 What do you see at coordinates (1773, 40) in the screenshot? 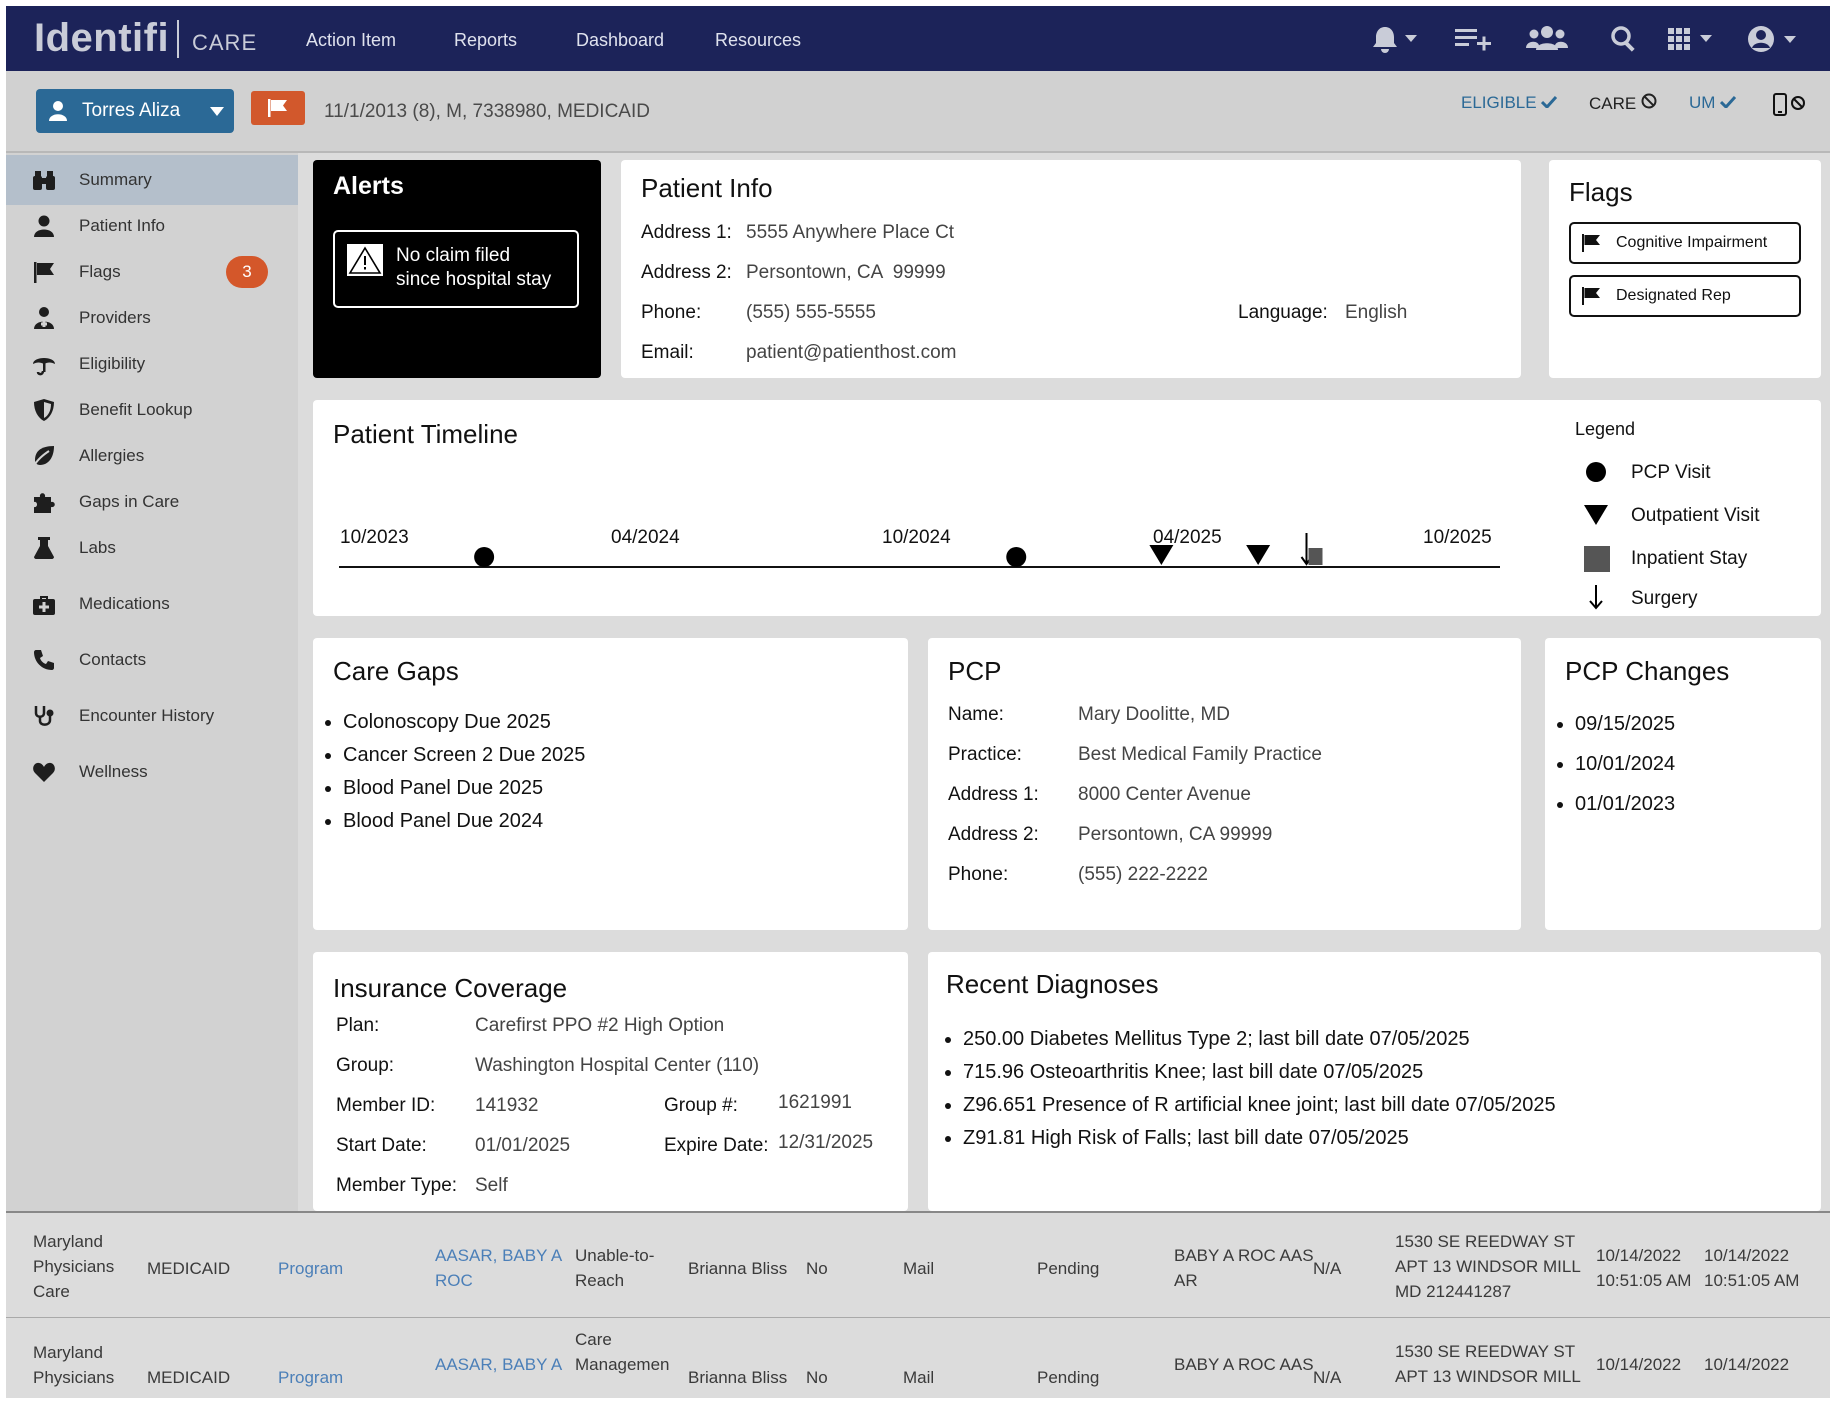
I see `account-circle-icon` at bounding box center [1773, 40].